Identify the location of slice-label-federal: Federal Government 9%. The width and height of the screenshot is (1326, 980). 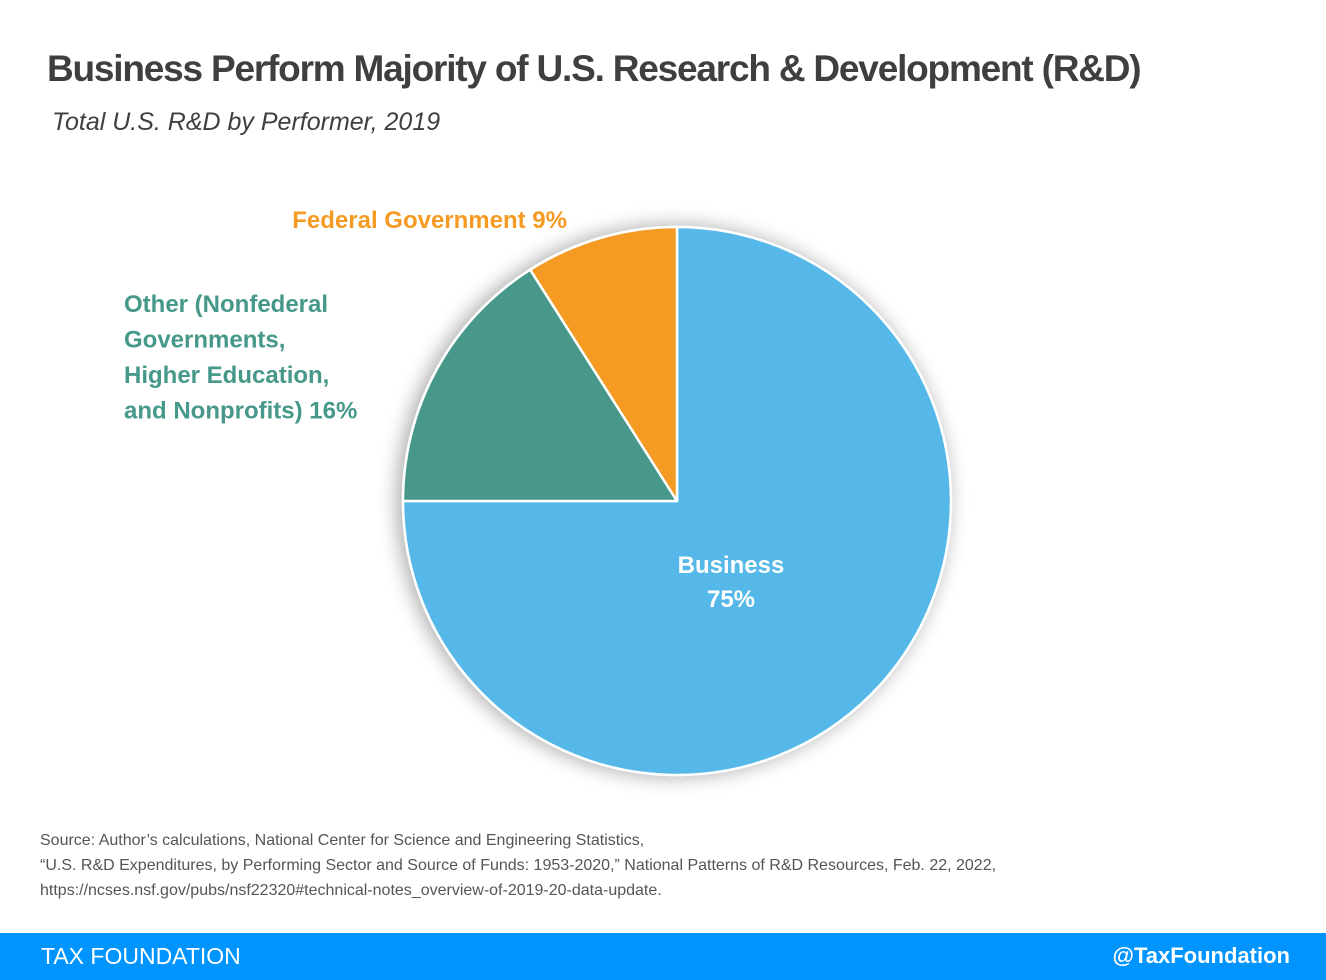
(429, 220).